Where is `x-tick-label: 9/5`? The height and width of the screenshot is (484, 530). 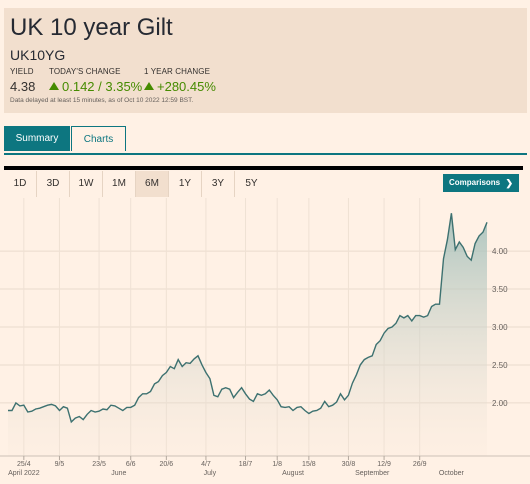 x-tick-label: 9/5 is located at coordinates (60, 464).